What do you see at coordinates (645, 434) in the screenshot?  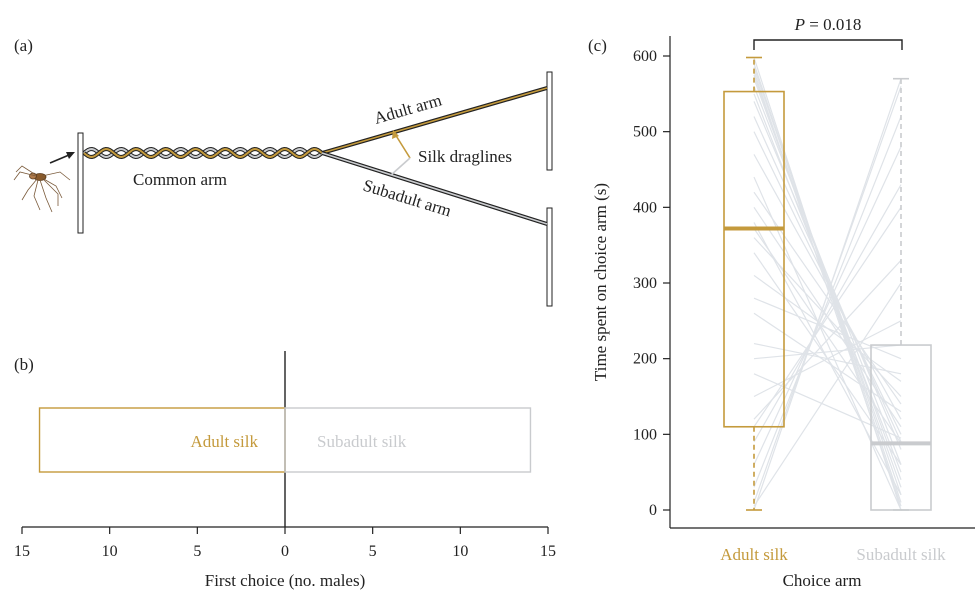 I see `y-tick-label: 100` at bounding box center [645, 434].